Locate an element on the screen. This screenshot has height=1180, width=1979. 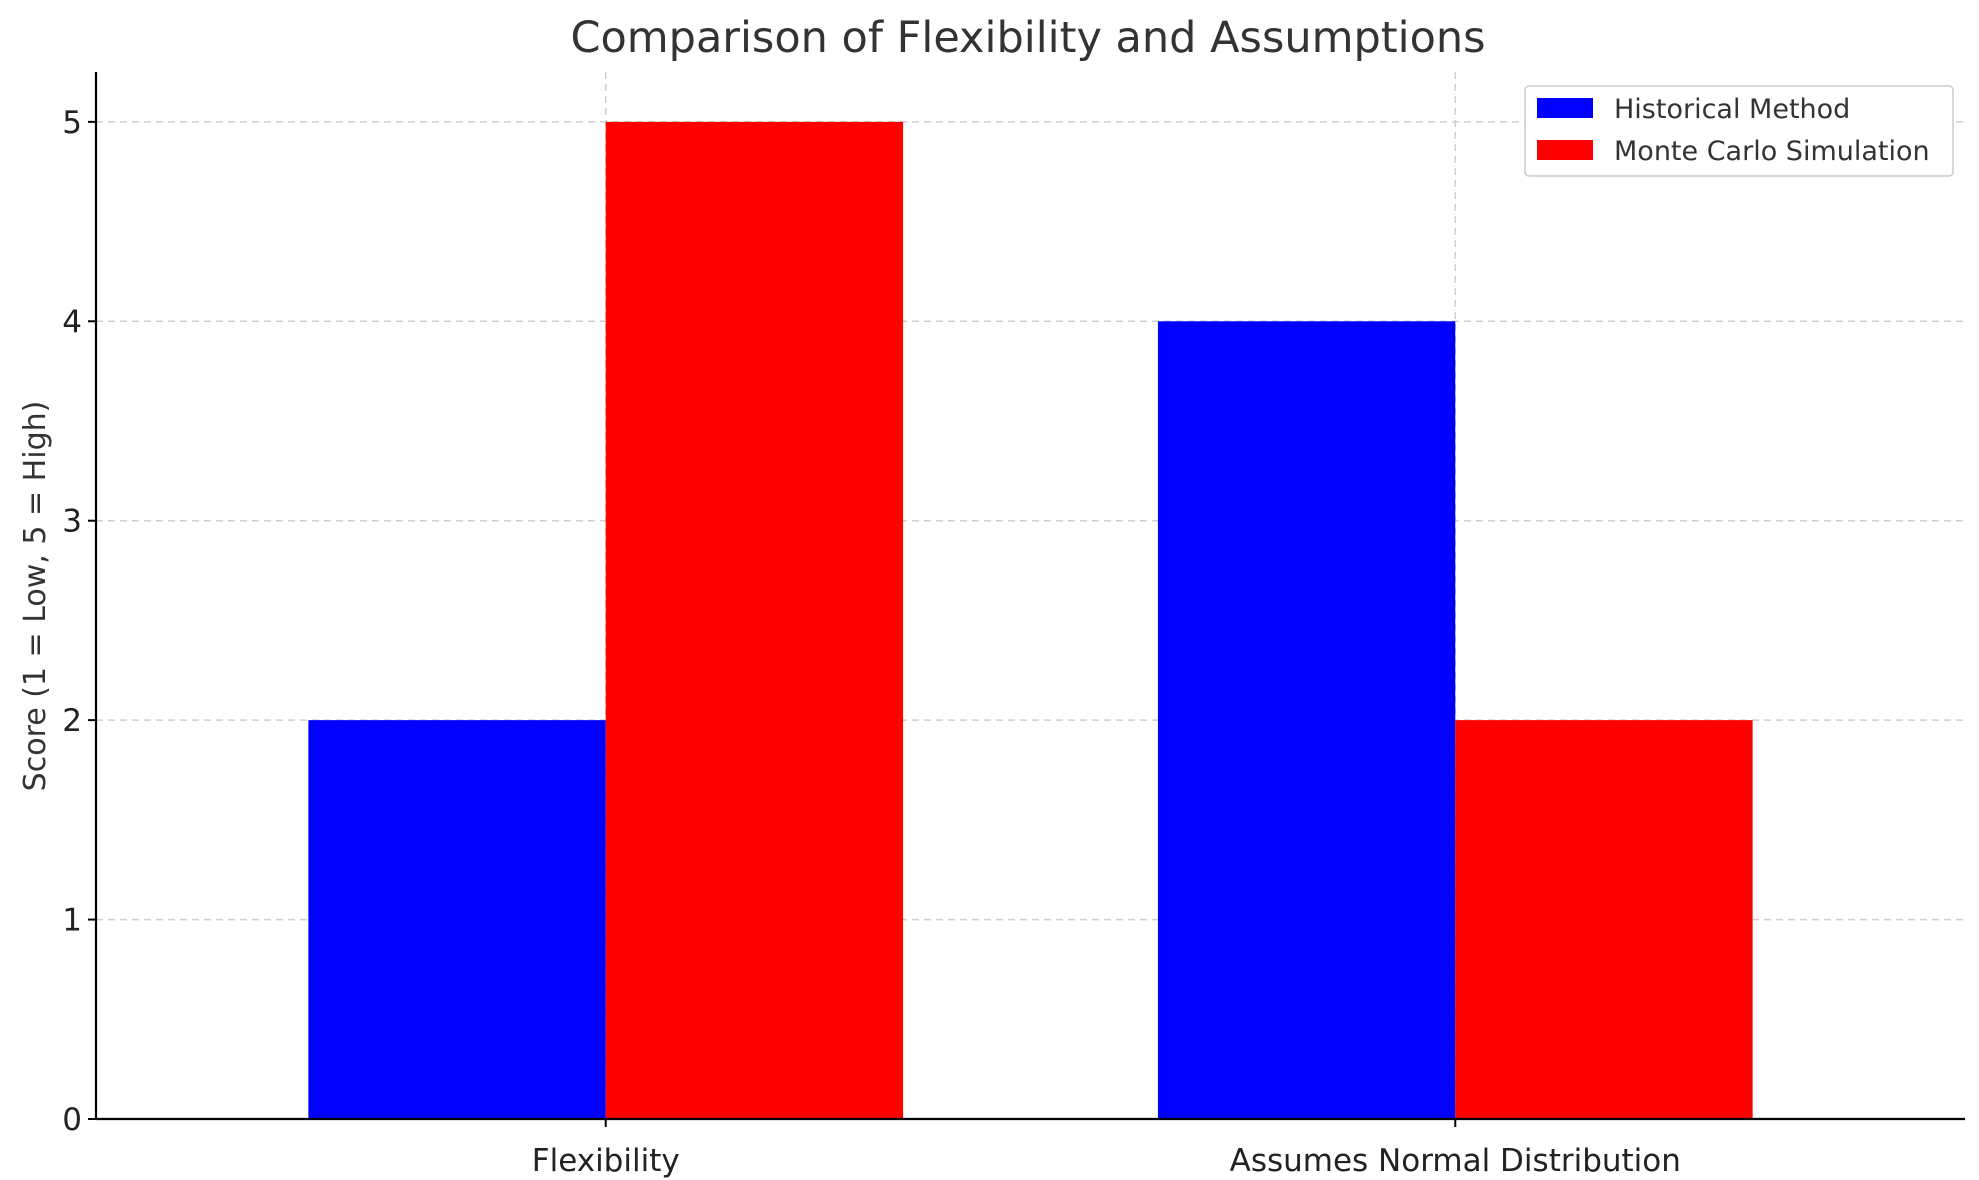
y-tick-label: 5 is located at coordinates (72, 123).